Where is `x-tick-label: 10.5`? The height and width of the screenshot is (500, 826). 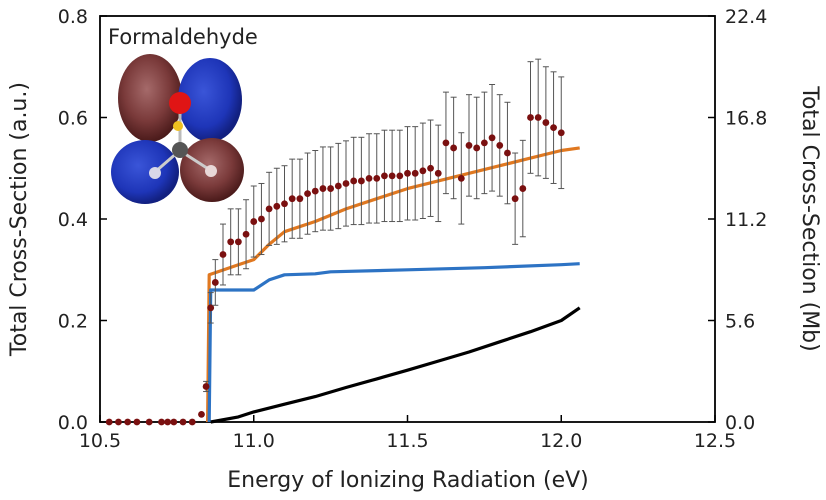 x-tick-label: 10.5 is located at coordinates (100, 441).